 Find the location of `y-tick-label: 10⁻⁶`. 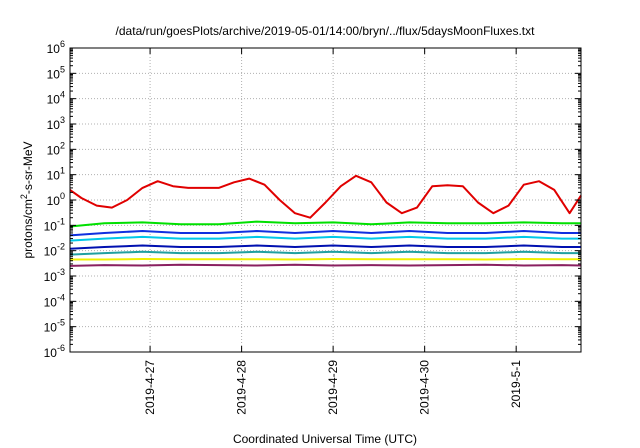

y-tick-label: 10⁻⁶ is located at coordinates (54, 351).